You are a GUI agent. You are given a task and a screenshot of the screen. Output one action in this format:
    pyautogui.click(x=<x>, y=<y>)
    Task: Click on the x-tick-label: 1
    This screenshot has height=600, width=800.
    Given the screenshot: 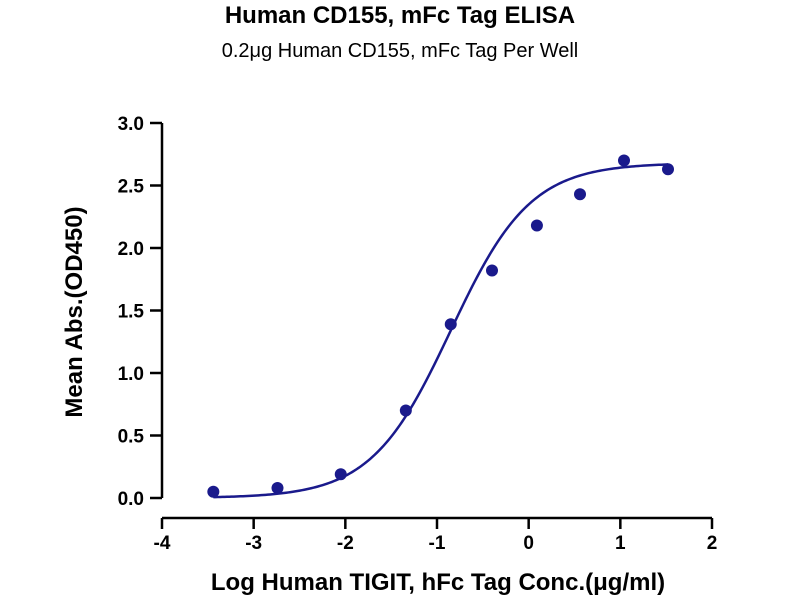 What is the action you would take?
    pyautogui.click(x=620, y=543)
    